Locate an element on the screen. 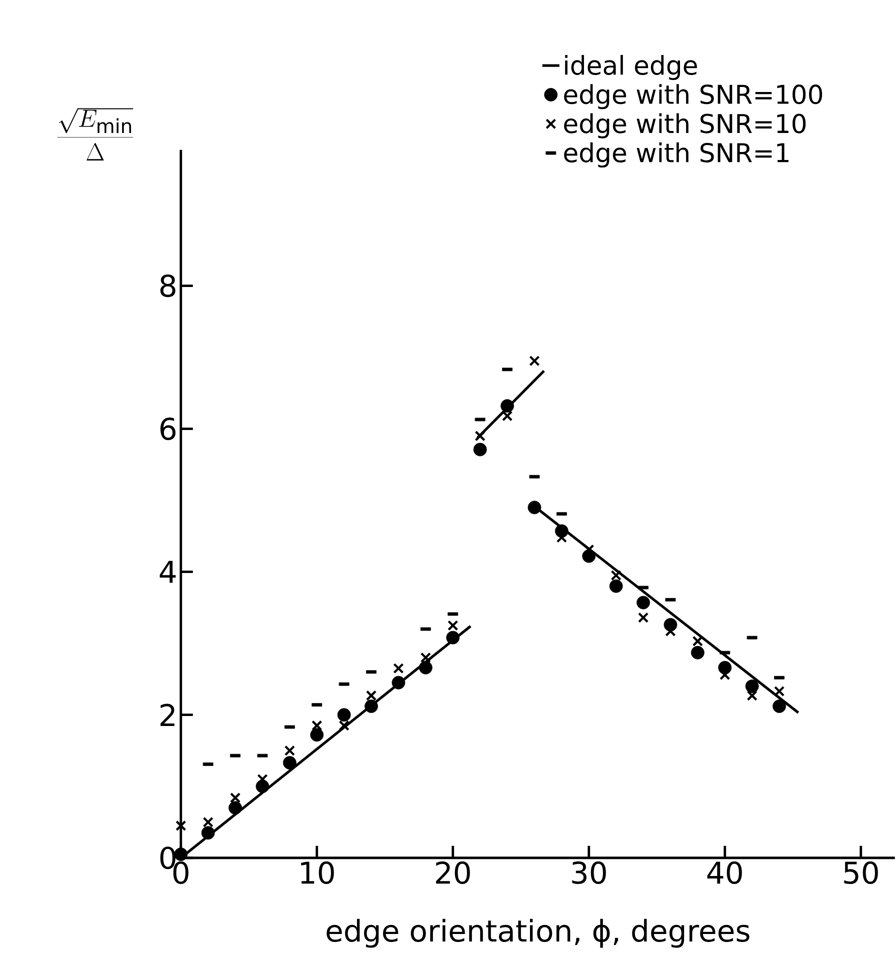 The width and height of the screenshot is (896, 953). x-tick-label: 30 is located at coordinates (589, 872).